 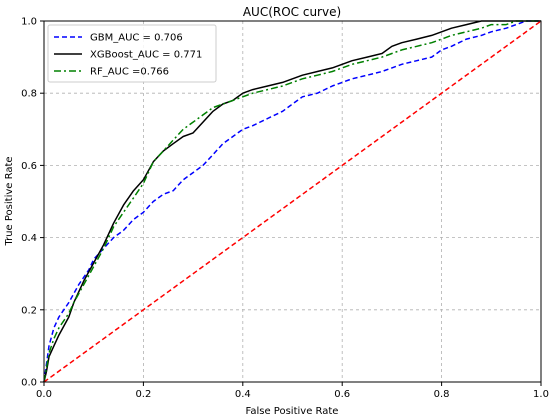 I want to click on x-tick-label: 0.6, so click(x=342, y=394).